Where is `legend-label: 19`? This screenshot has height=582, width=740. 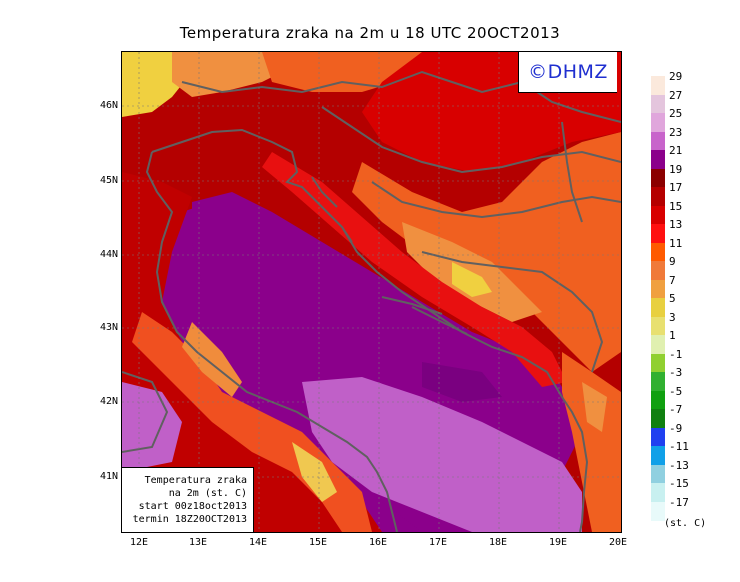 legend-label: 19 is located at coordinates (676, 169).